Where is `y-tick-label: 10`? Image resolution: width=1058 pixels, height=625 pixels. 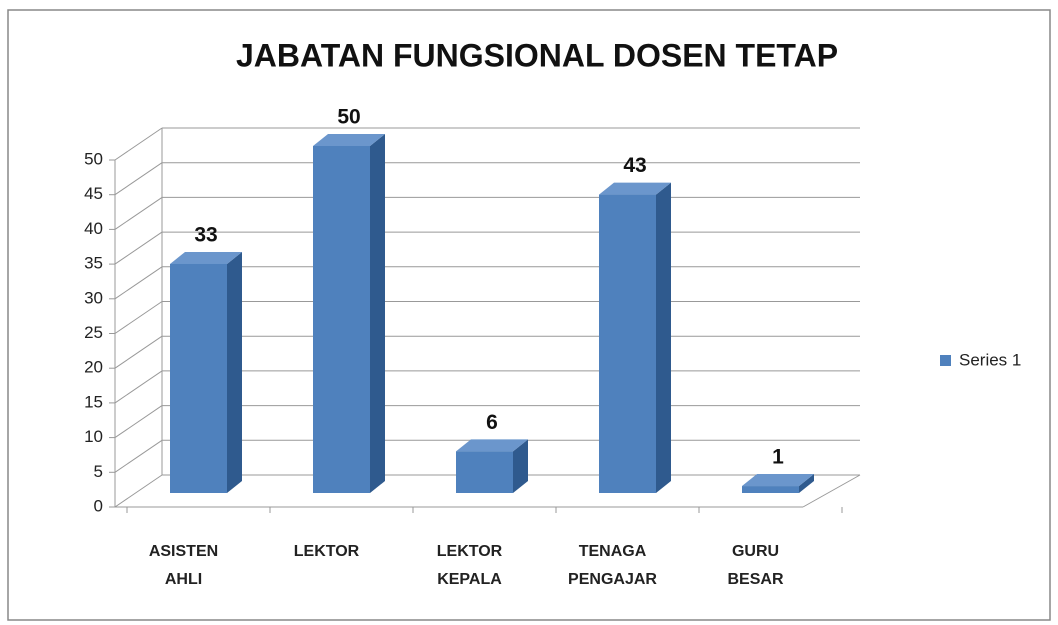 y-tick-label: 10 is located at coordinates (93, 436).